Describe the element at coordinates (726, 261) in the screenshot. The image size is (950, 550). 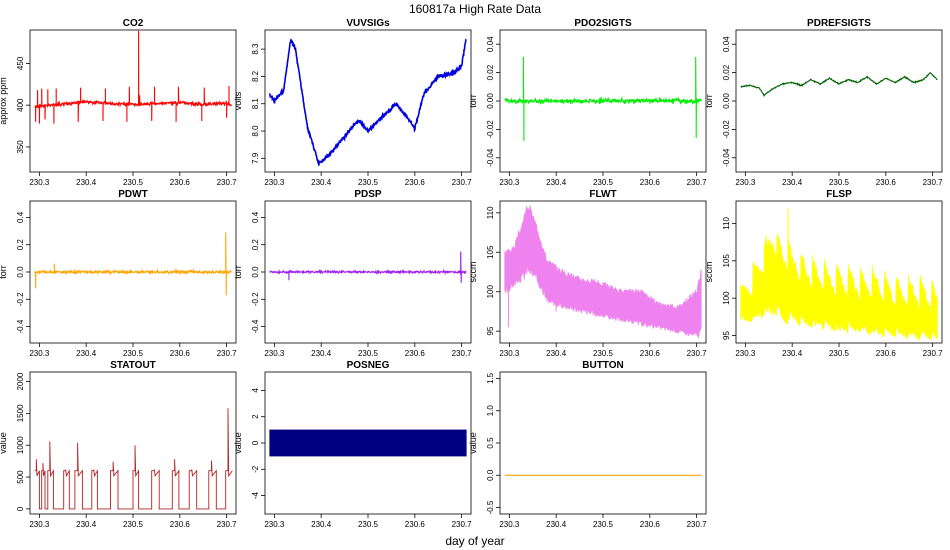
I see `y-tick-label-flsp-2: 105` at that location.